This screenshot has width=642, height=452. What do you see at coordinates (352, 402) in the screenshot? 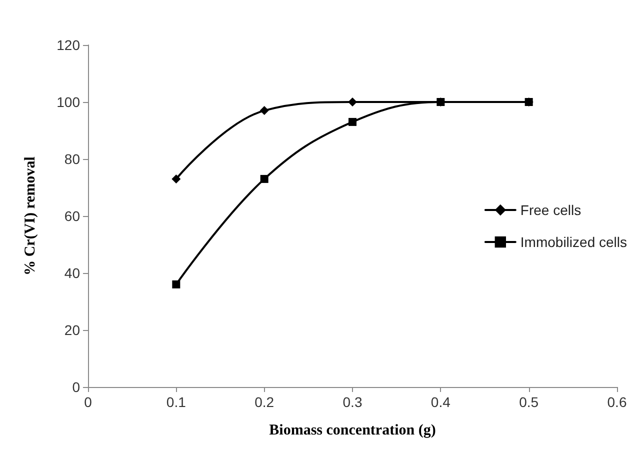
I see `x-tick-label: 0.3` at bounding box center [352, 402].